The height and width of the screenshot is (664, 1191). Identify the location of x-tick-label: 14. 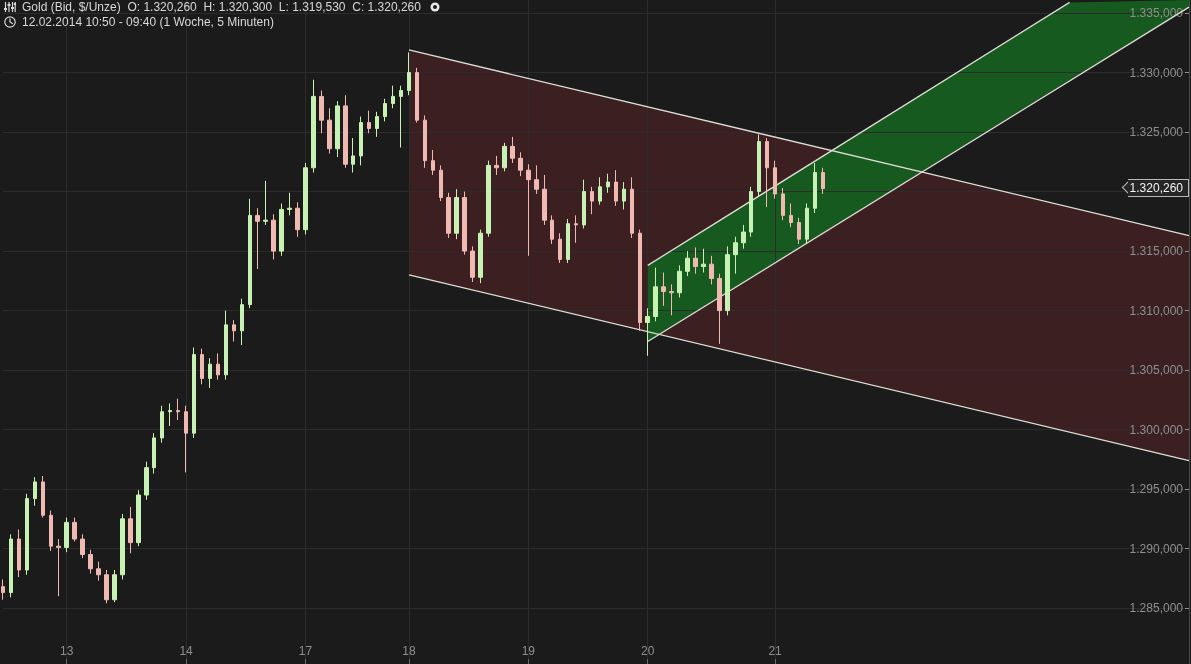
(186, 651).